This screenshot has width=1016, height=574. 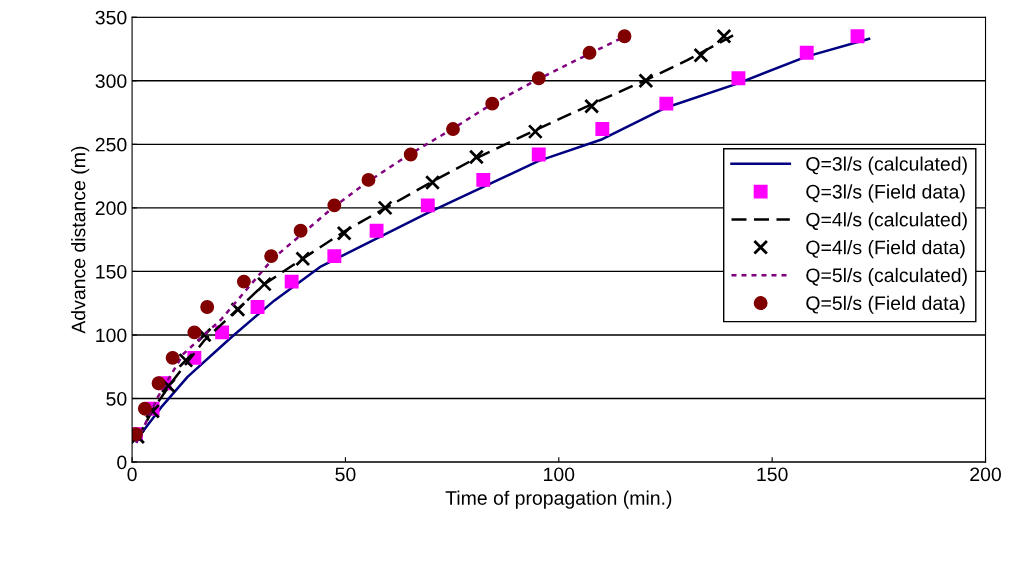 I want to click on legend-label: Q=4l/s (calculated), so click(x=886, y=221).